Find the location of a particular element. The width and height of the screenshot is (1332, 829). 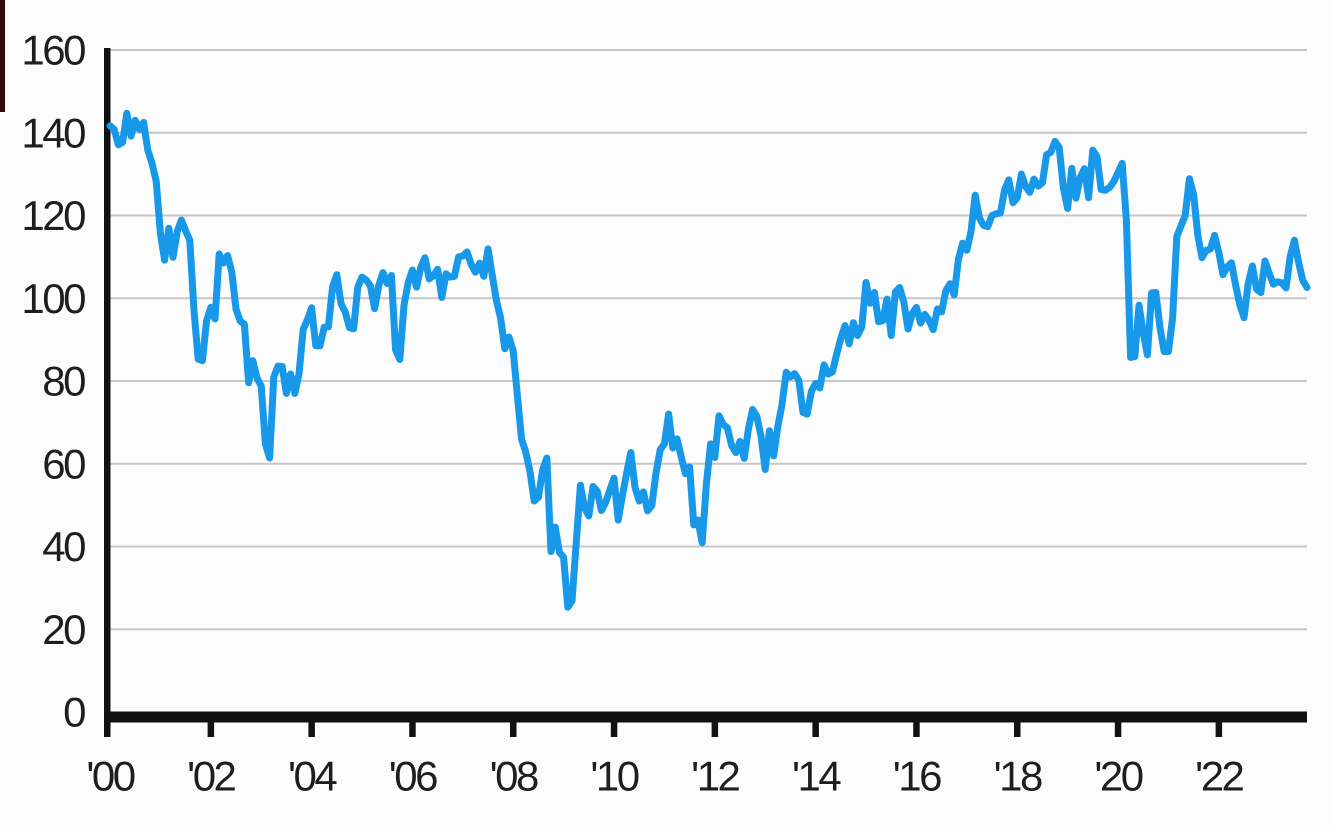

x-axis-line is located at coordinates (705, 717).